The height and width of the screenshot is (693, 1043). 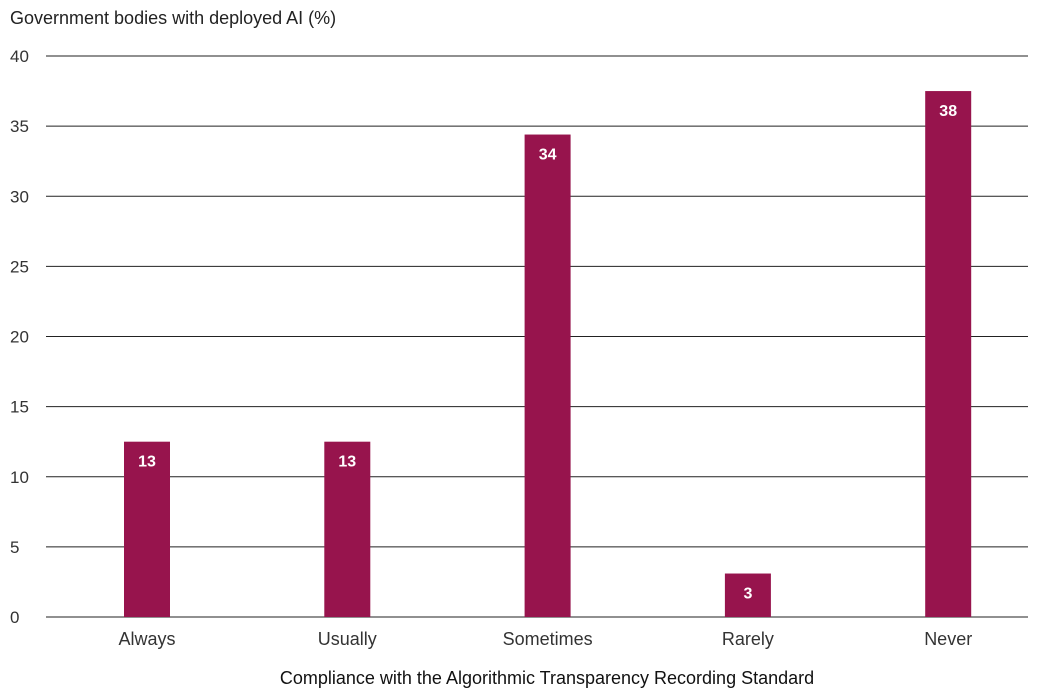 I want to click on chart-title: Government bodies with deployed AI (%), so click(x=173, y=18).